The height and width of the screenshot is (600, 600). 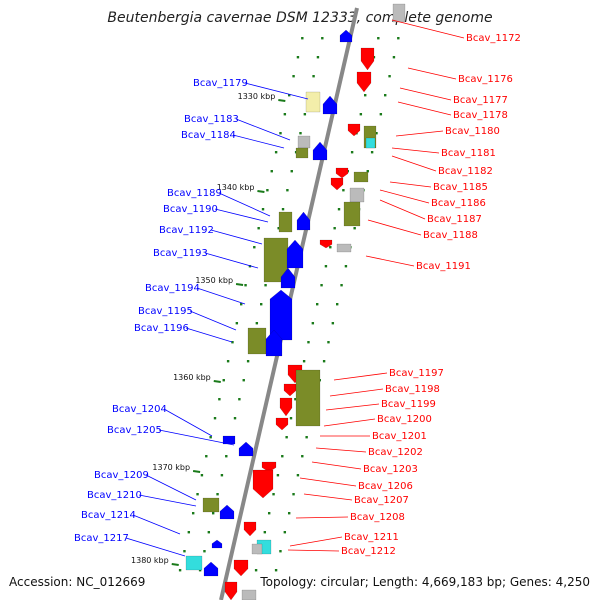 What do you see at coordinates (458, 203) in the screenshot?
I see `gene-label-right: Bcav_1186` at bounding box center [458, 203].